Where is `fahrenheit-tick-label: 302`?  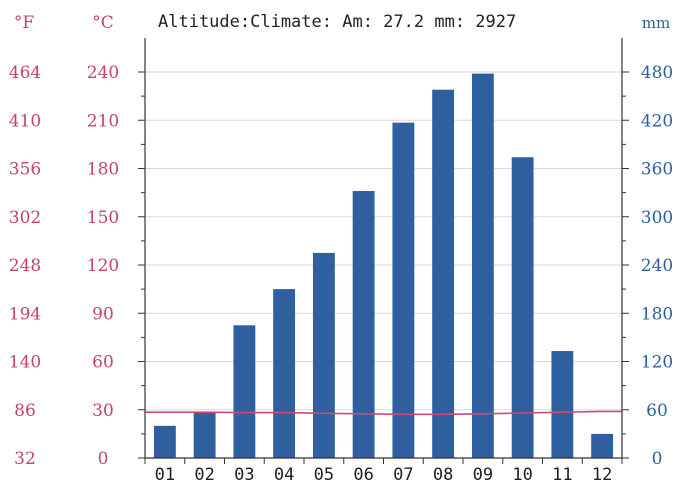
fahrenheit-tick-label: 302 is located at coordinates (25, 218).